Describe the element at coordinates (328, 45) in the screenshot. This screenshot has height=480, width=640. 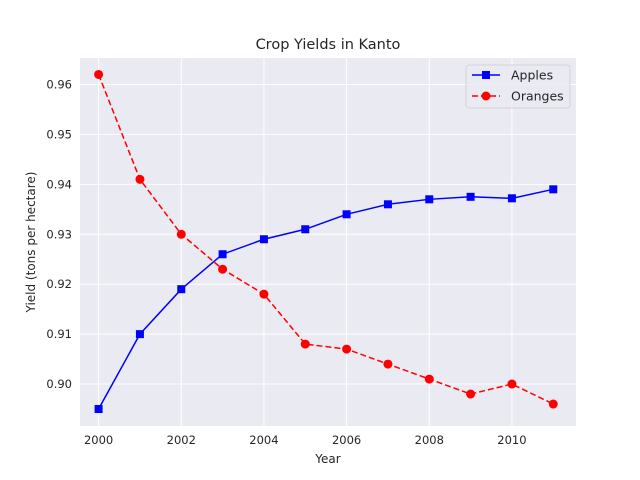
I see `chart-title: Crop Yields in Kanto` at that location.